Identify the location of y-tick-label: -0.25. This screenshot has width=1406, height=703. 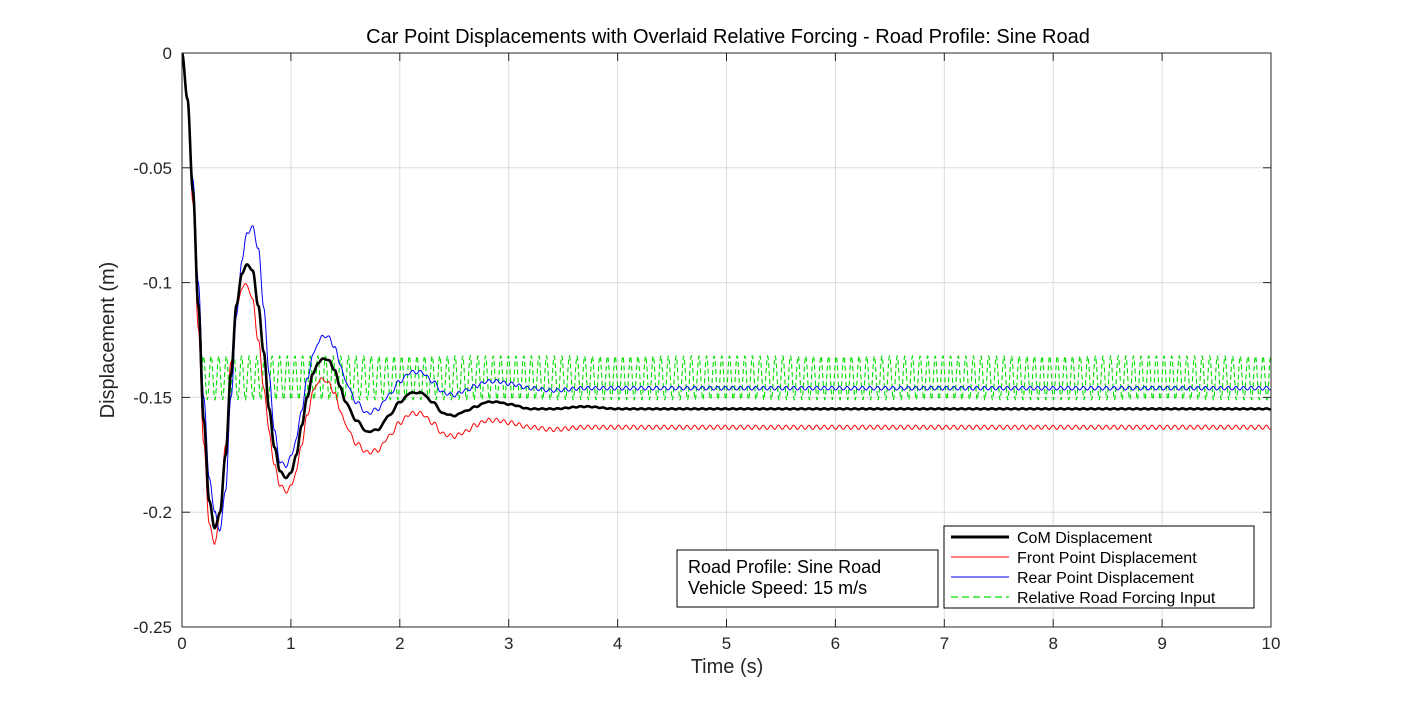
(152, 627).